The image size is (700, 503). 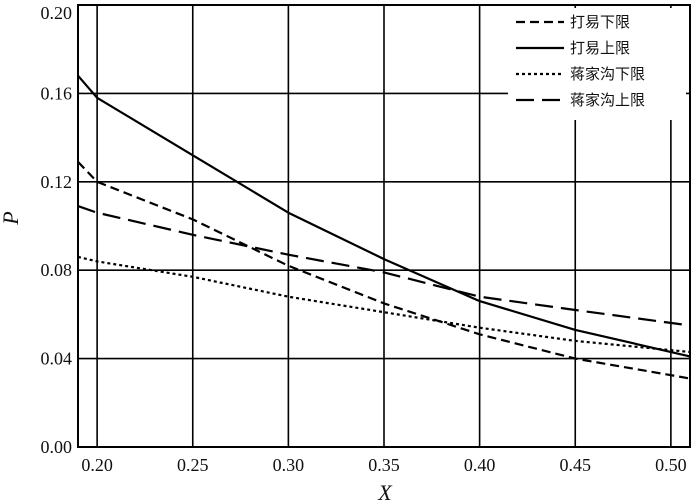 What do you see at coordinates (57, 13) in the screenshot?
I see `y-tick-label: 0.20` at bounding box center [57, 13].